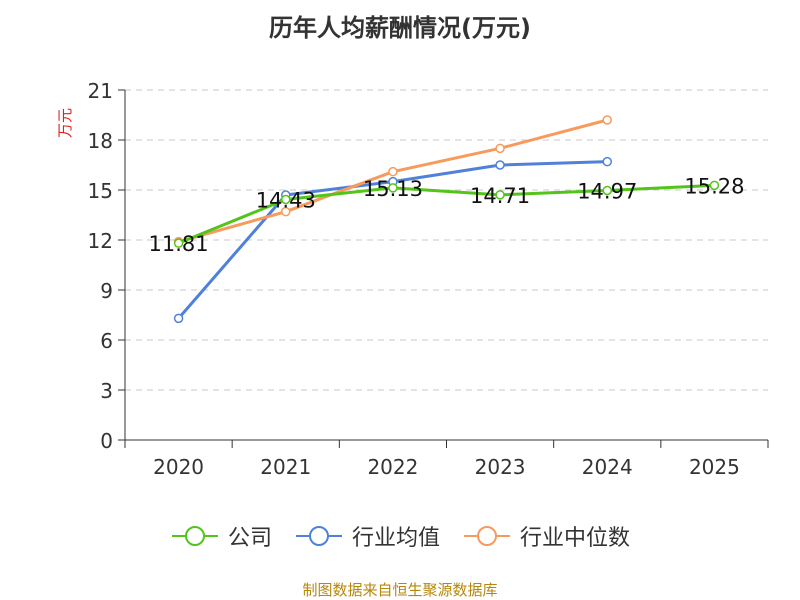 The width and height of the screenshot is (800, 600). I want to click on x-tick-label: 2022, so click(392, 467).